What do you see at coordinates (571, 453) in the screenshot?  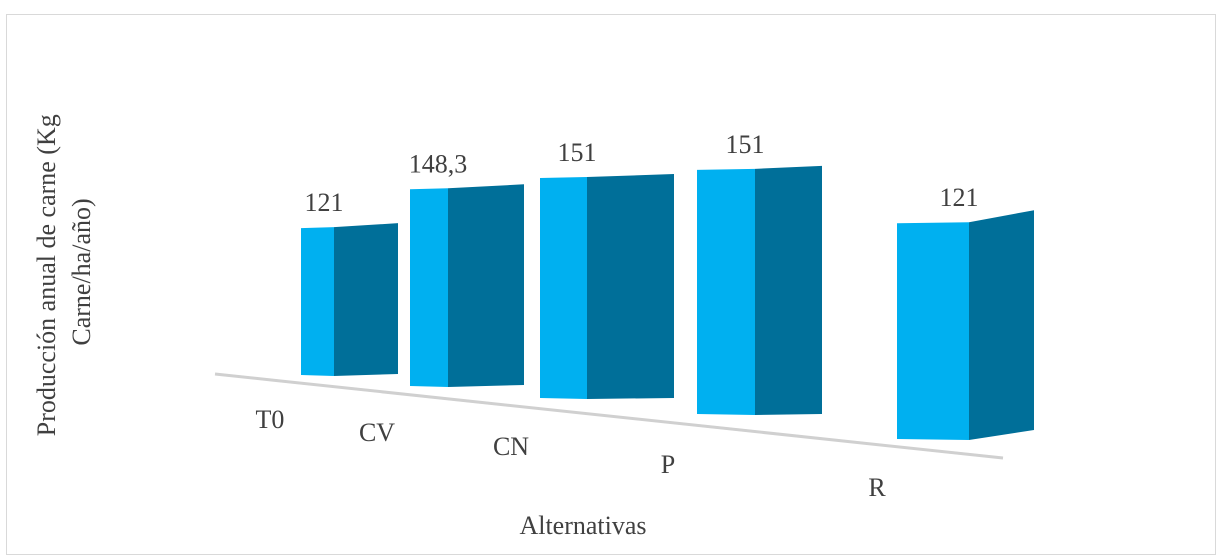 I see `x-tick-labels: T0 CV CN P R` at bounding box center [571, 453].